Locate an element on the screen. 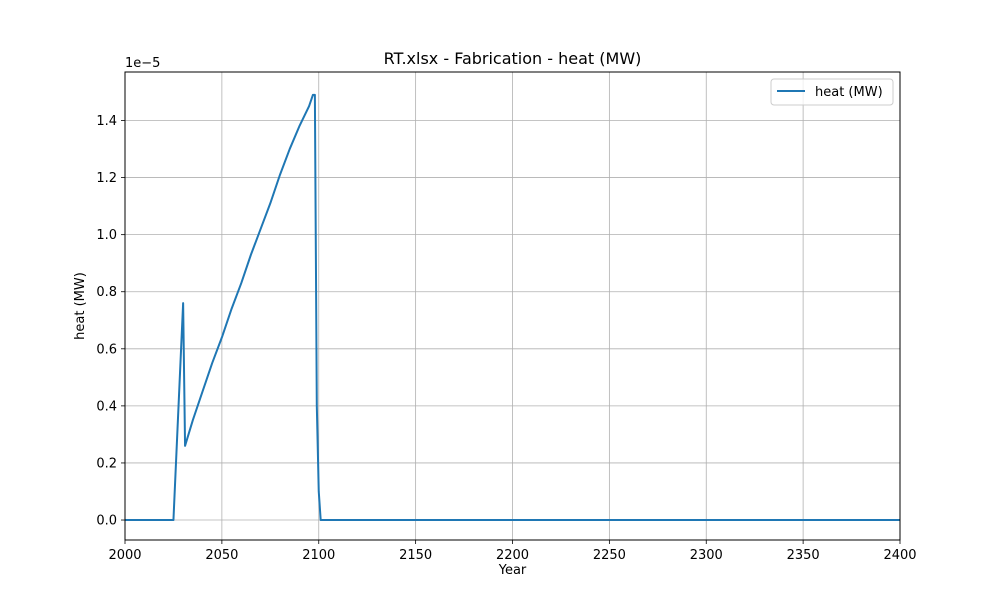  chart-title: RT.xlsx - Fabrication - heat (MW) is located at coordinates (513, 58).